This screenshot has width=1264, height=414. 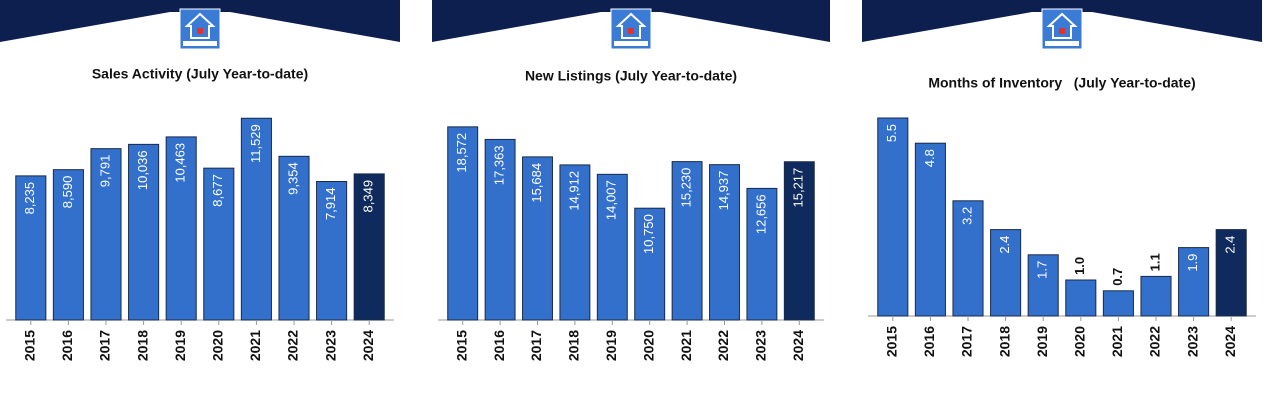 What do you see at coordinates (798, 188) in the screenshot?
I see `value-label: 15,217` at bounding box center [798, 188].